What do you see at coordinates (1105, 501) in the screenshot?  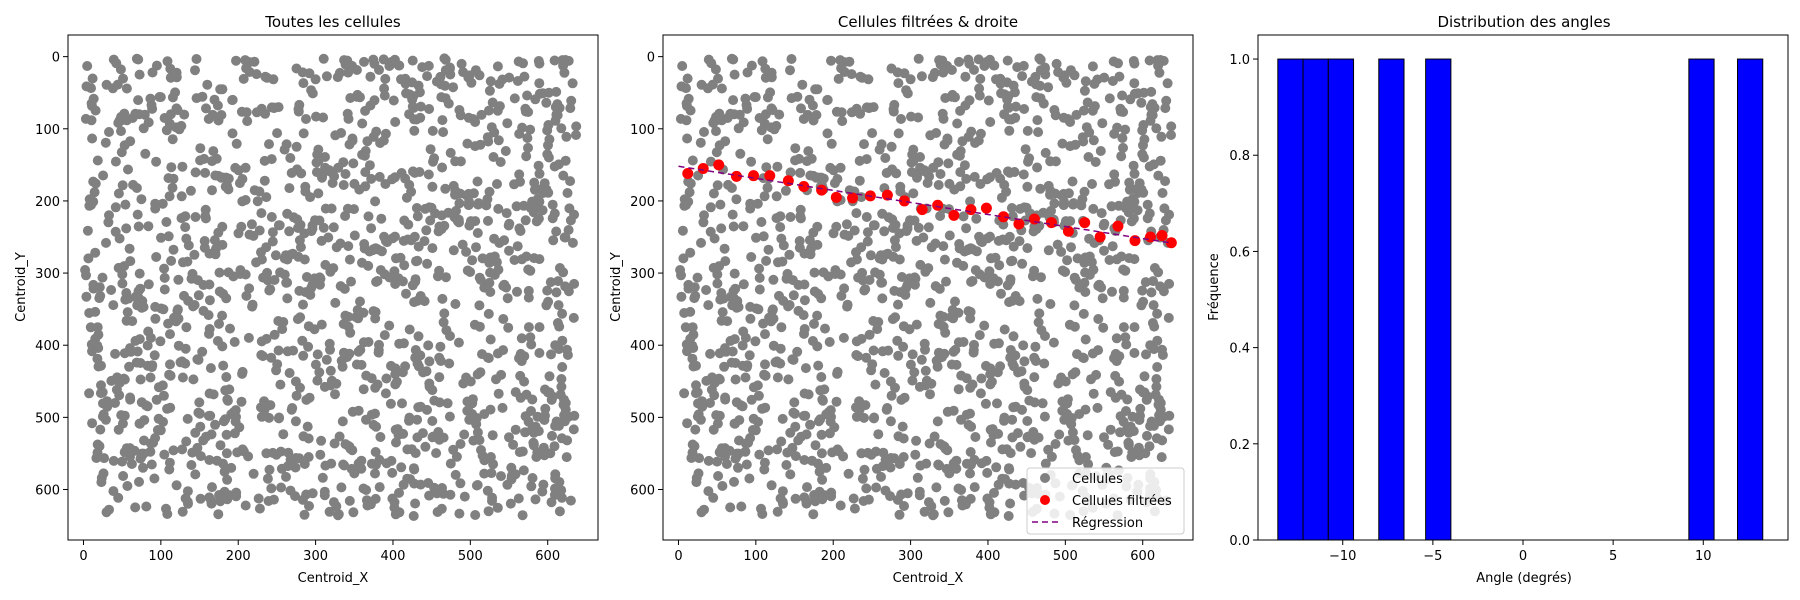 I see `legend-box` at bounding box center [1105, 501].